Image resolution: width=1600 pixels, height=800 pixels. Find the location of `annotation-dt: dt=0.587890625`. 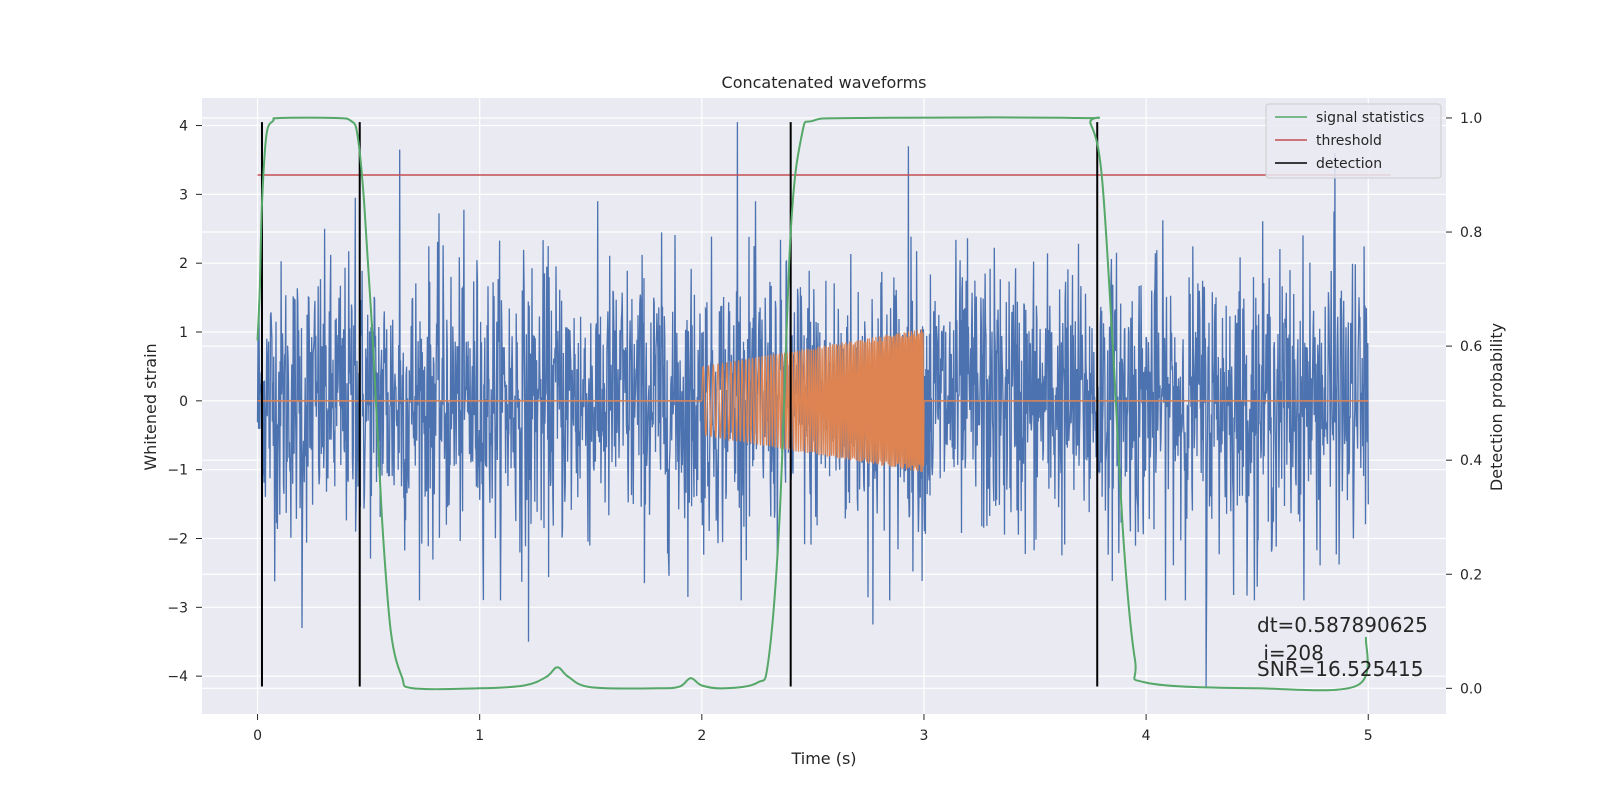

annotation-dt: dt=0.587890625 is located at coordinates (1342, 625).